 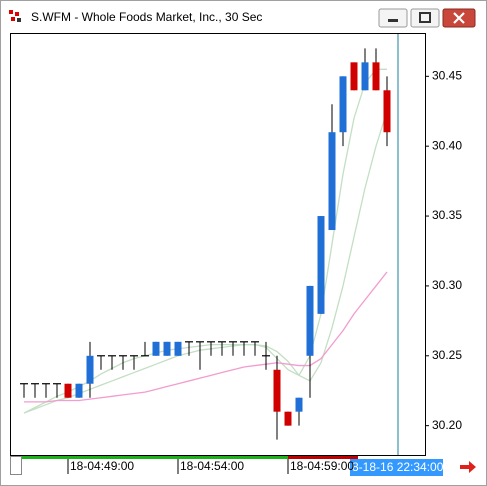 What do you see at coordinates (146, 17) in the screenshot?
I see `window-title: S.WFM - Whole Foods Market, Inc., 30 Sec` at bounding box center [146, 17].